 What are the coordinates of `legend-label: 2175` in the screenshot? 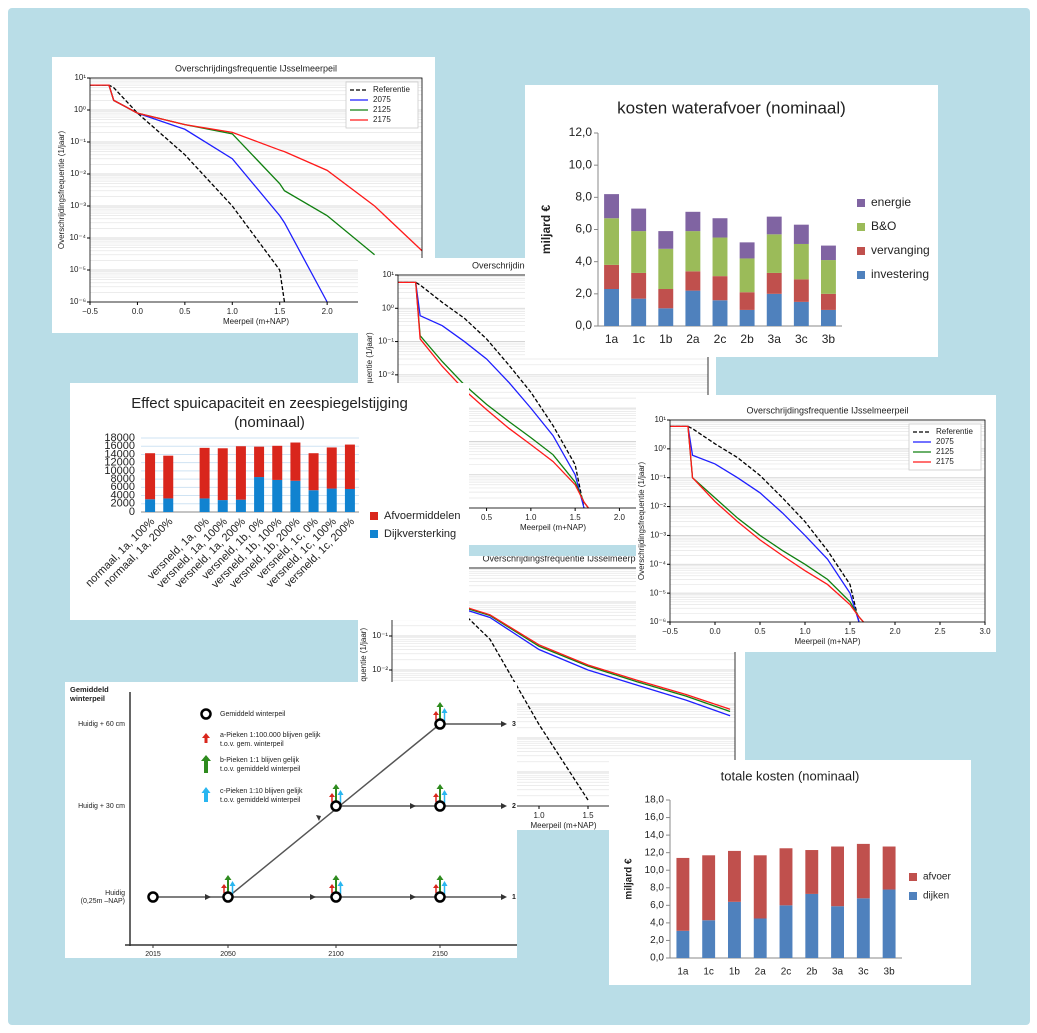 It's located at (382, 119).